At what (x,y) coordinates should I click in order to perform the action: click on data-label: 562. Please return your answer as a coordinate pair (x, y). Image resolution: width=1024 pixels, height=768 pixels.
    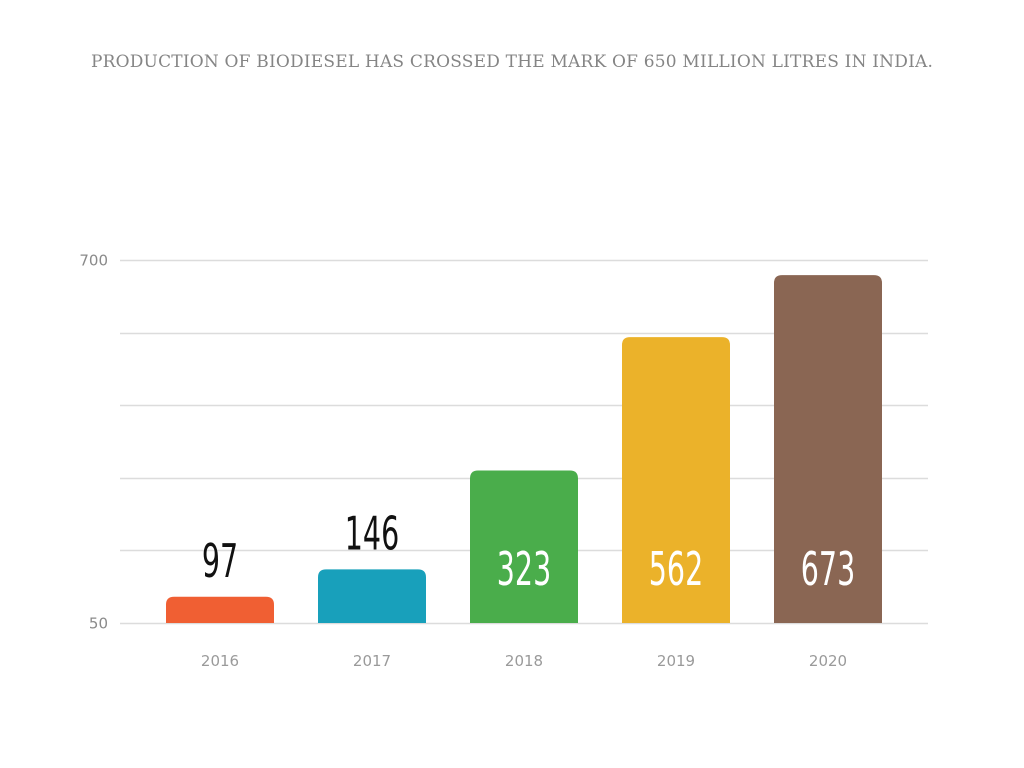
    Looking at the image, I should click on (676, 570).